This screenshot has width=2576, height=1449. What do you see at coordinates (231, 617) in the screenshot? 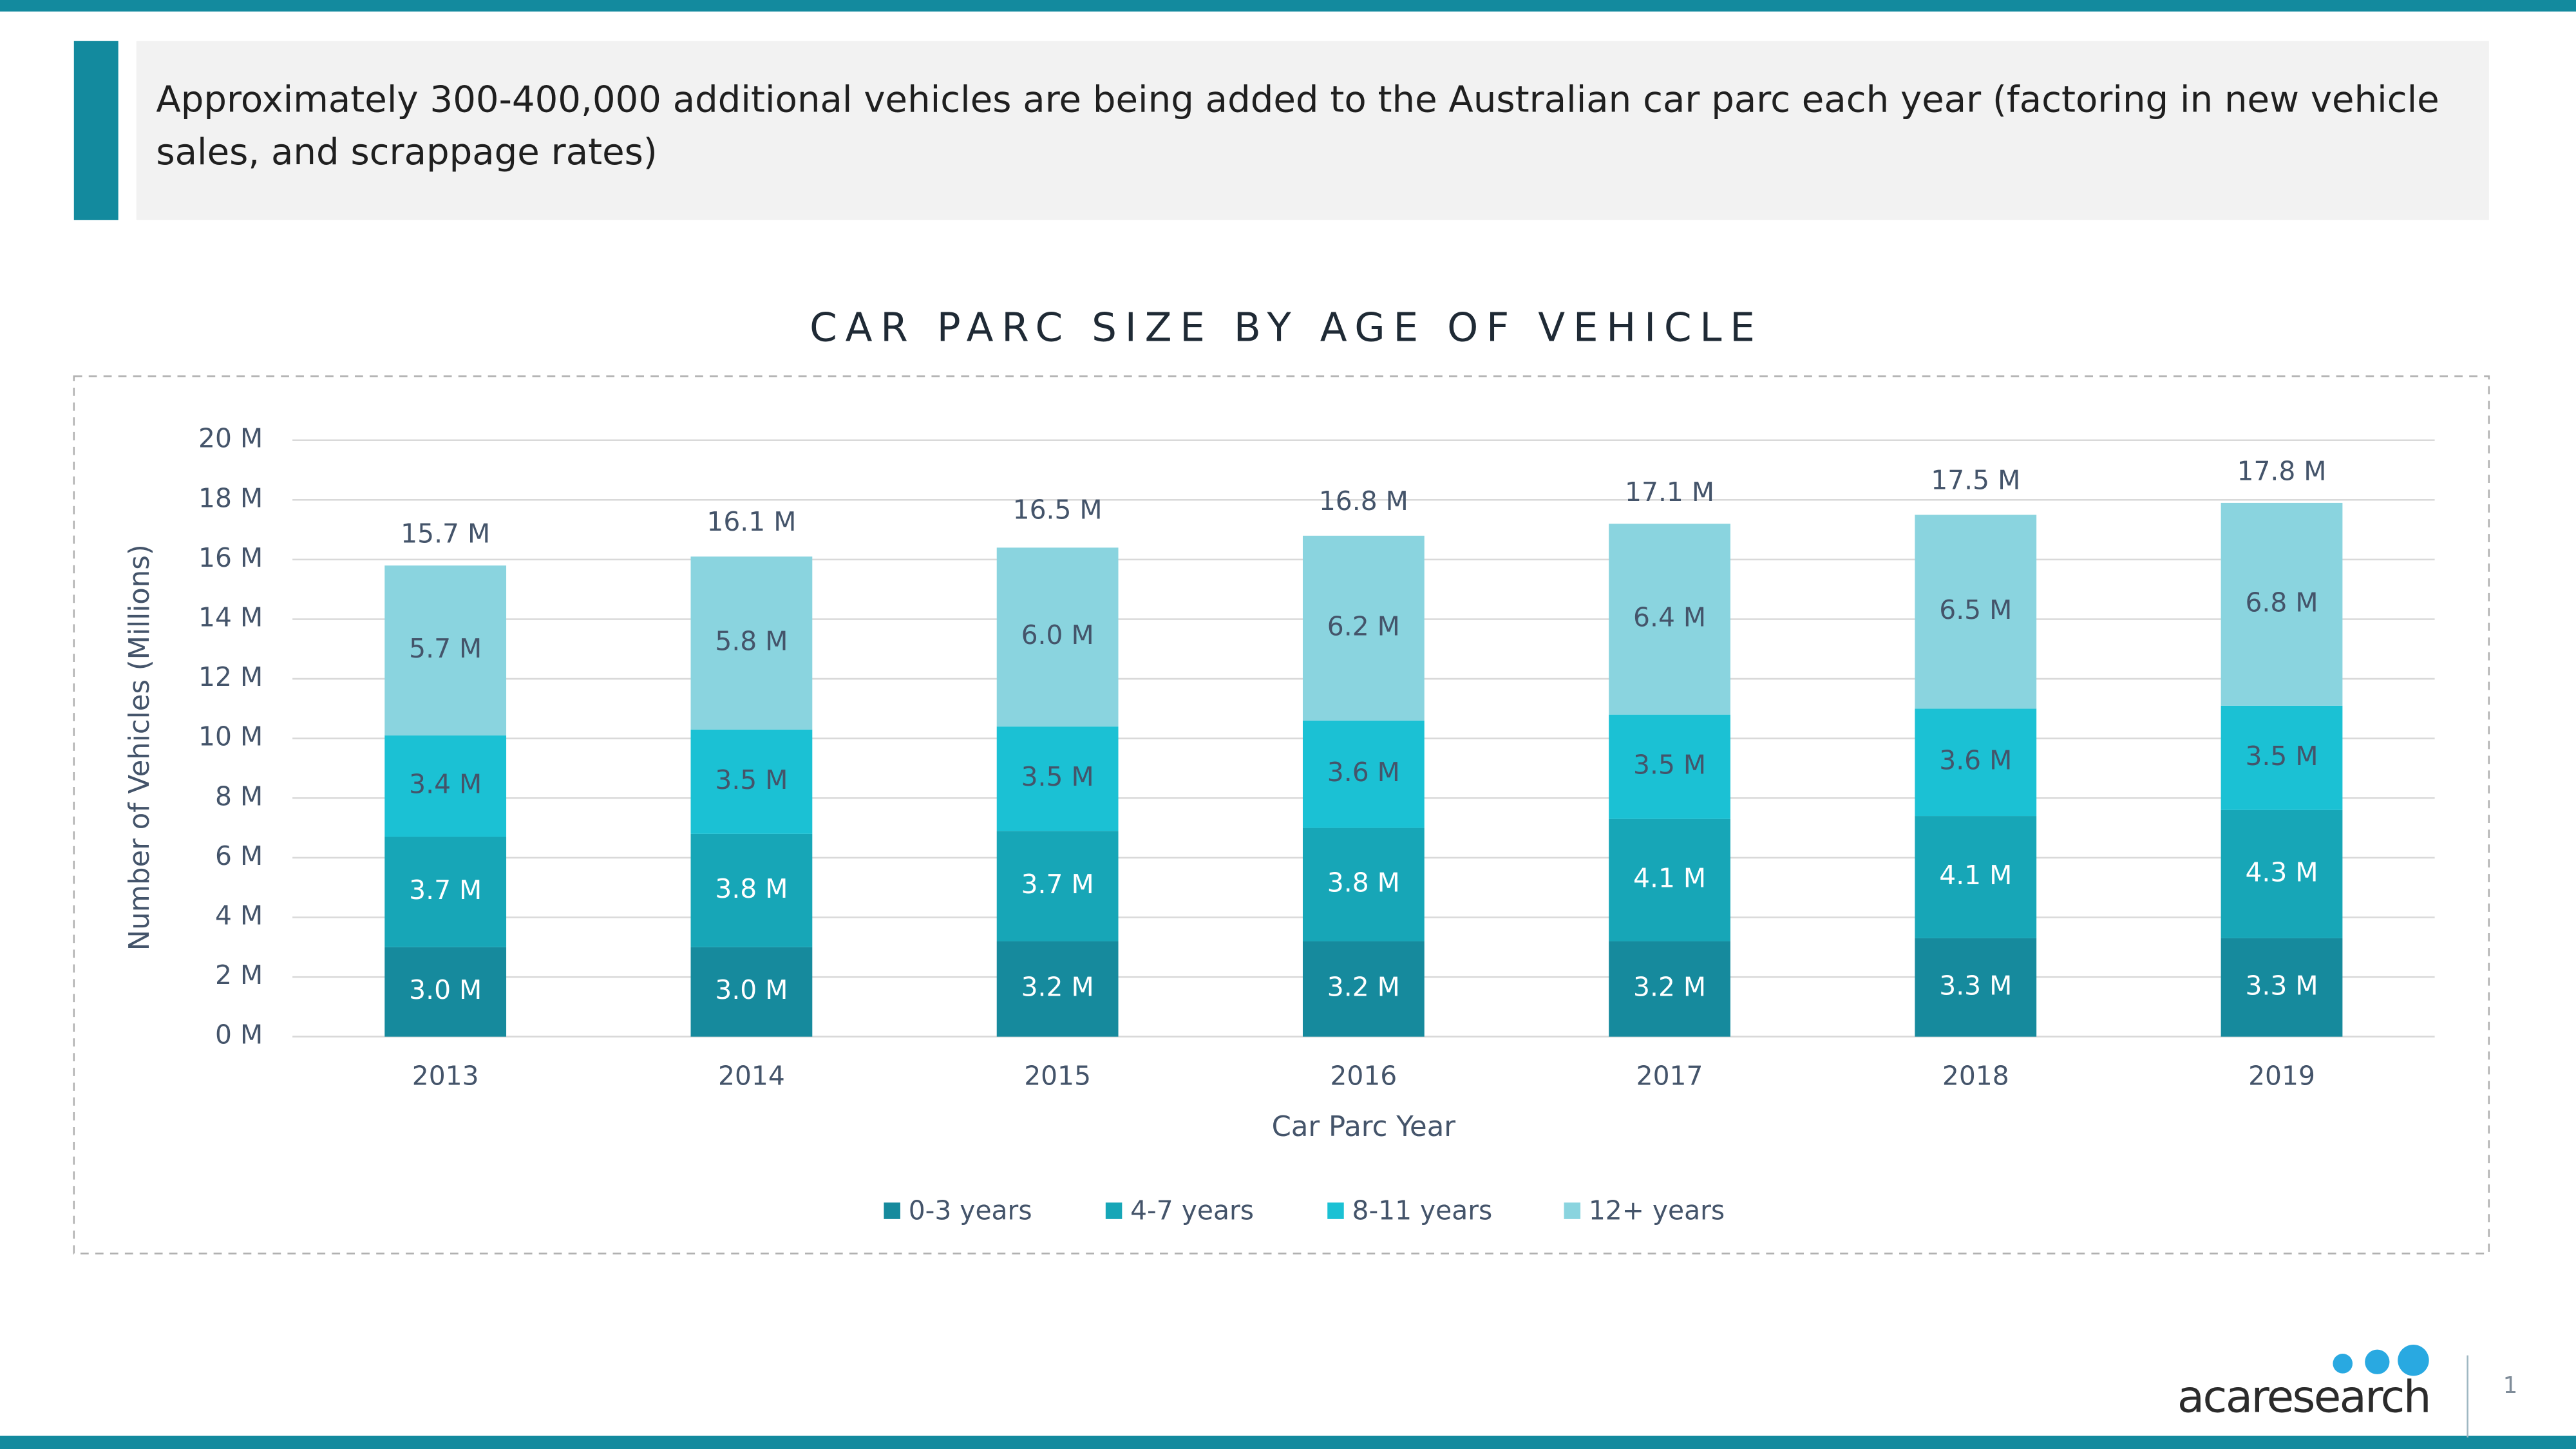
I see `y-tick-label: 14 M` at bounding box center [231, 617].